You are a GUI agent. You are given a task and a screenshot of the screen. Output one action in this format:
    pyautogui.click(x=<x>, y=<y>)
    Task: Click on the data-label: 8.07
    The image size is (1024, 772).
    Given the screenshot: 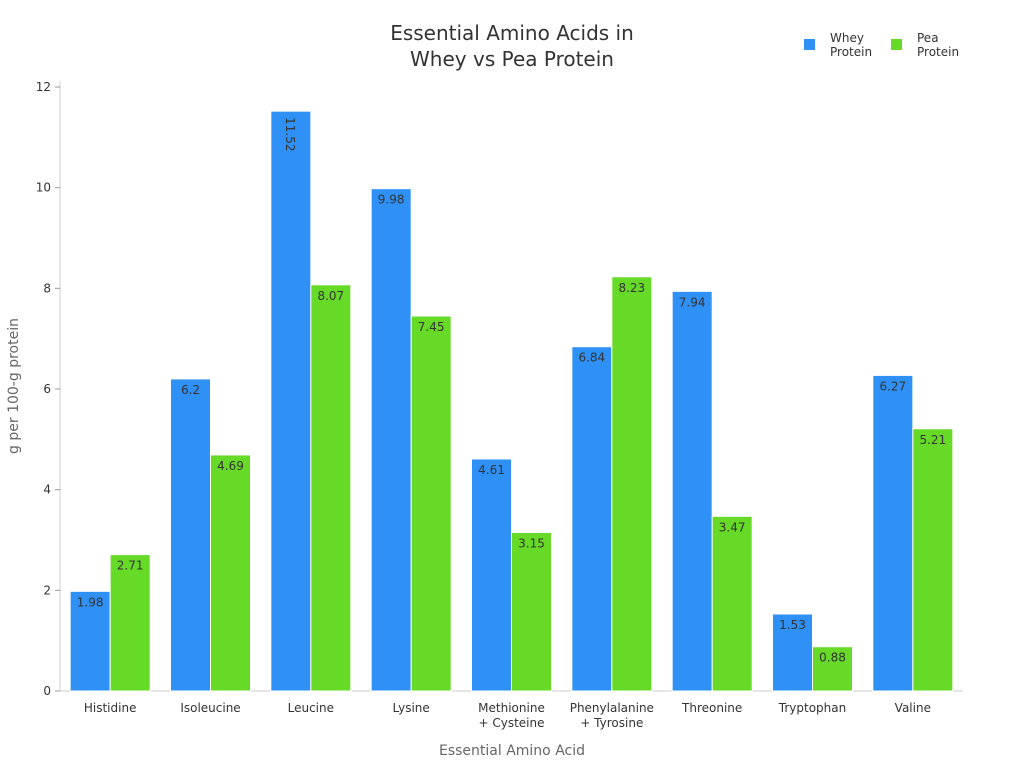 What is the action you would take?
    pyautogui.click(x=330, y=296)
    